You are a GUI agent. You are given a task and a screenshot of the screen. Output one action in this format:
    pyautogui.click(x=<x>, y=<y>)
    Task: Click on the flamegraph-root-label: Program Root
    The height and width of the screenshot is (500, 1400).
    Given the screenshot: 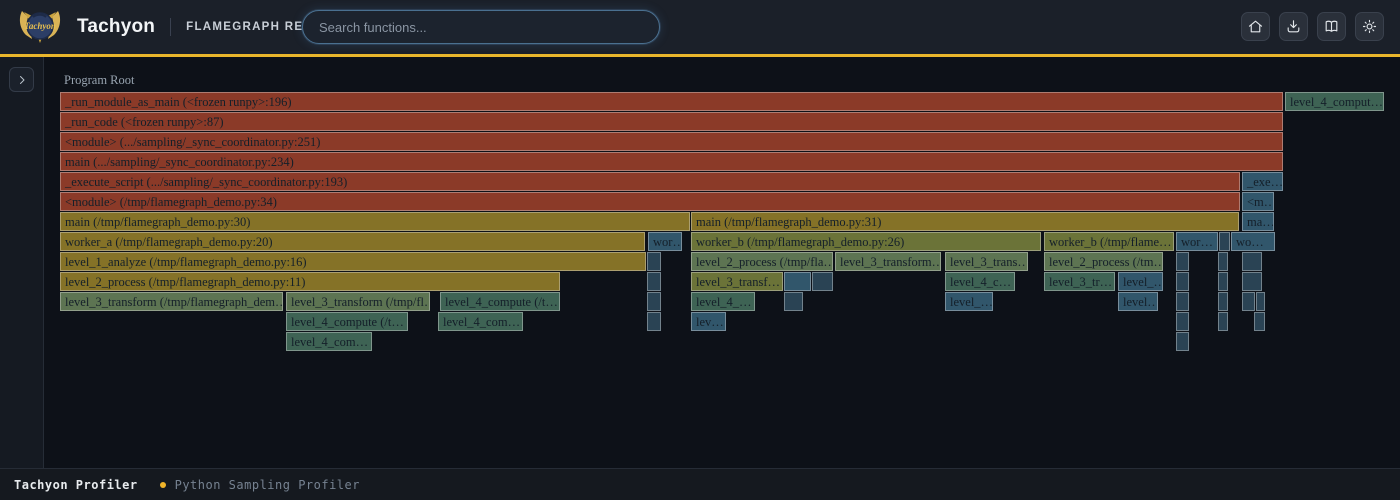 What is the action you would take?
    pyautogui.click(x=99, y=80)
    